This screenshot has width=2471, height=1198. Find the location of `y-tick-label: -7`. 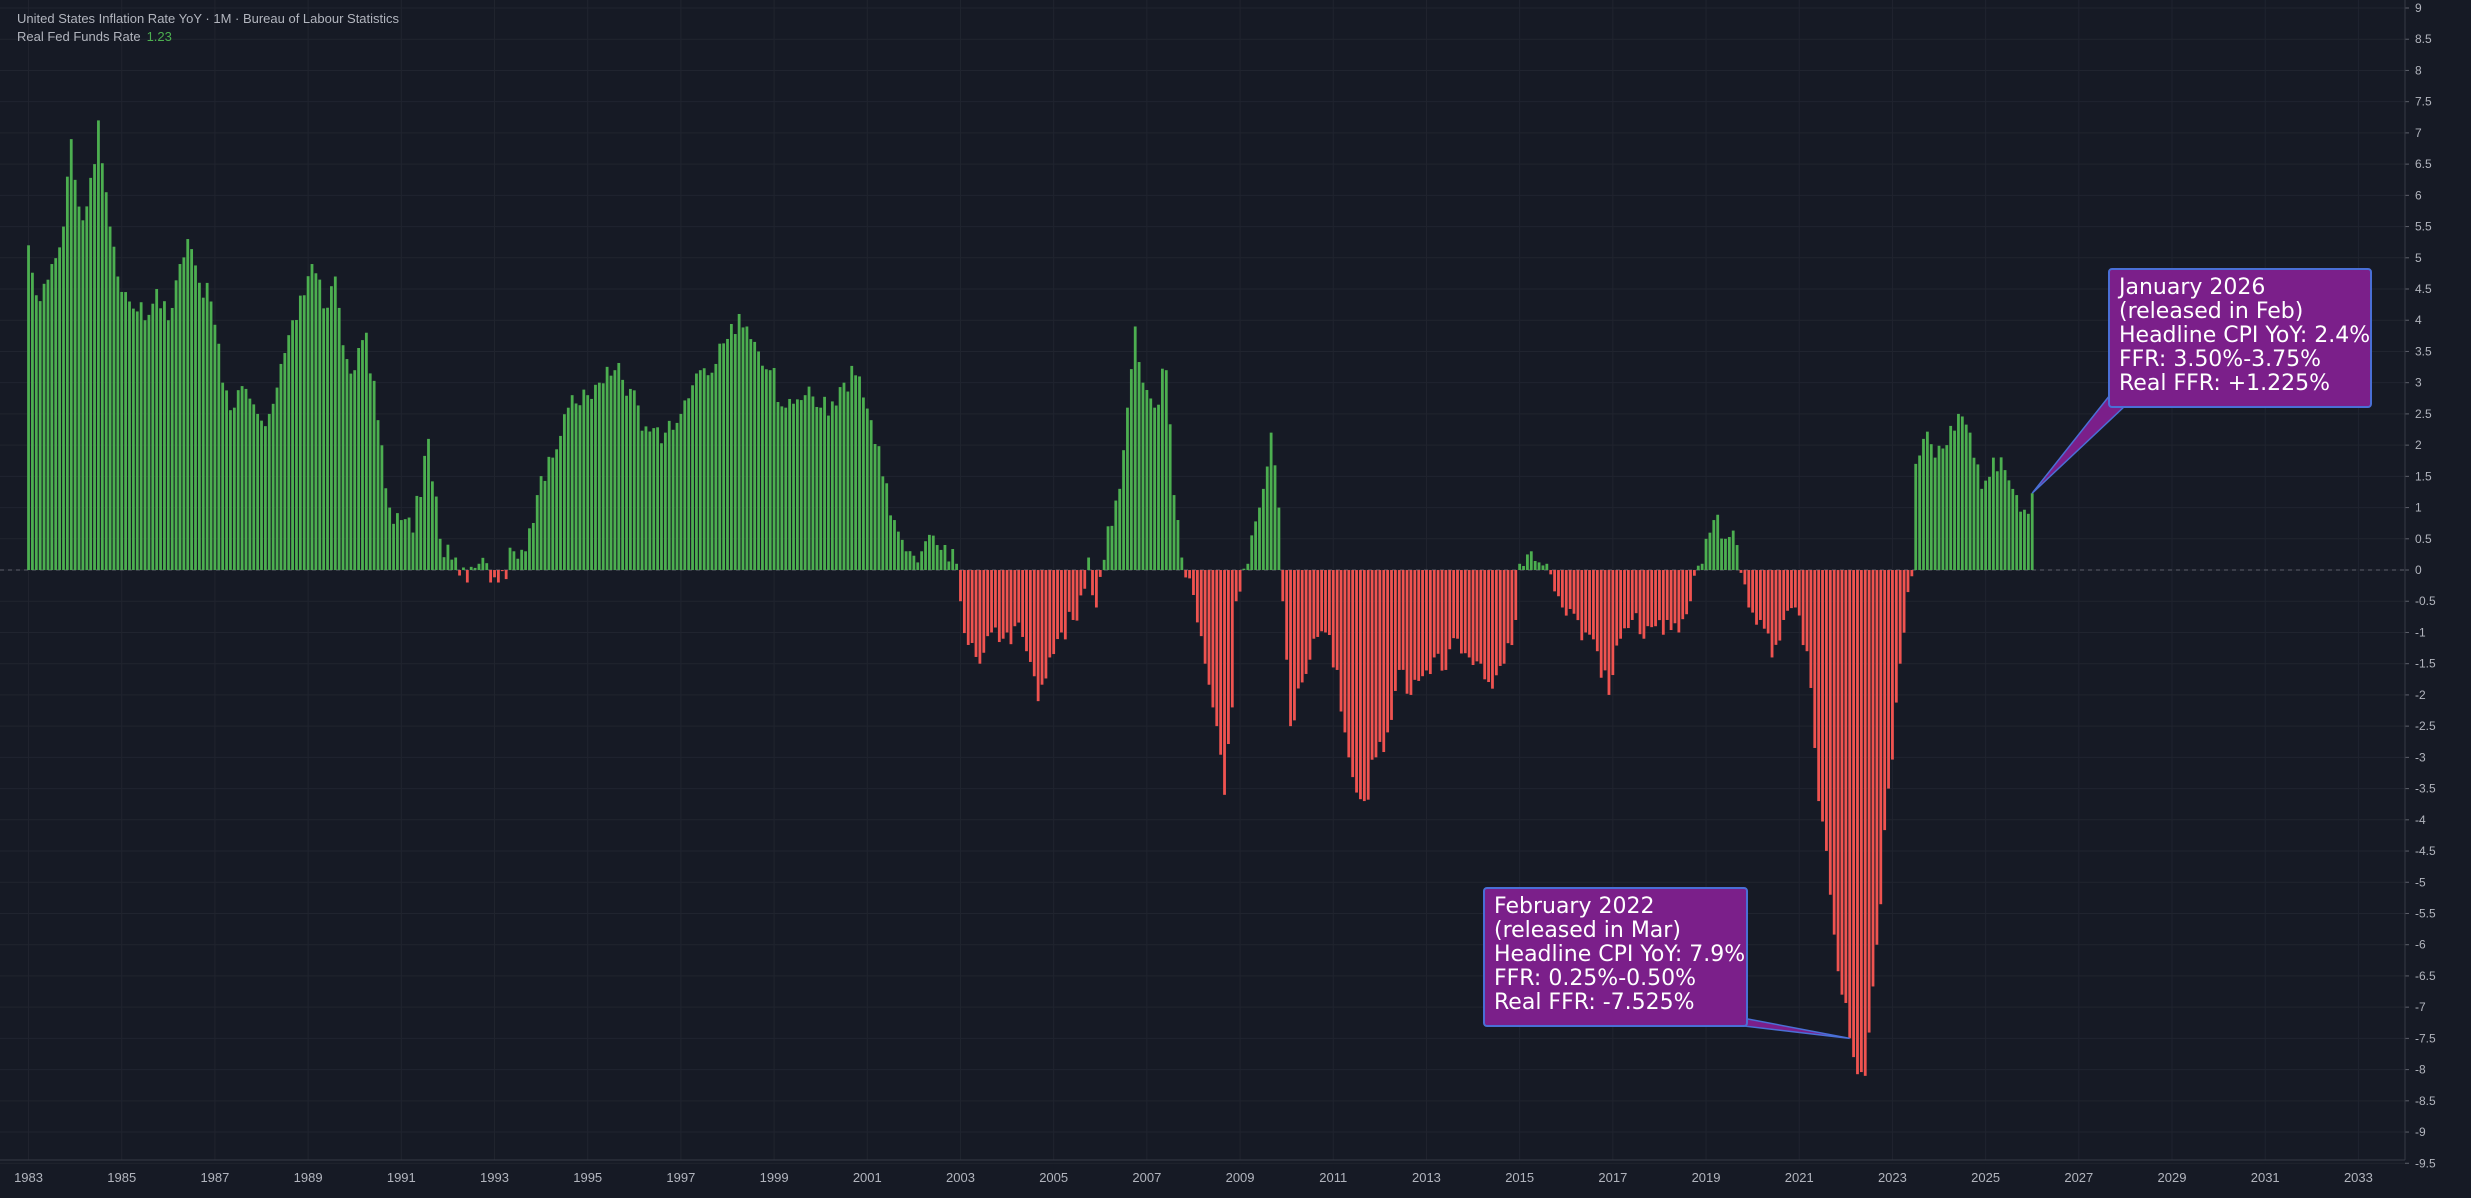

y-tick-label: -7 is located at coordinates (2420, 1007).